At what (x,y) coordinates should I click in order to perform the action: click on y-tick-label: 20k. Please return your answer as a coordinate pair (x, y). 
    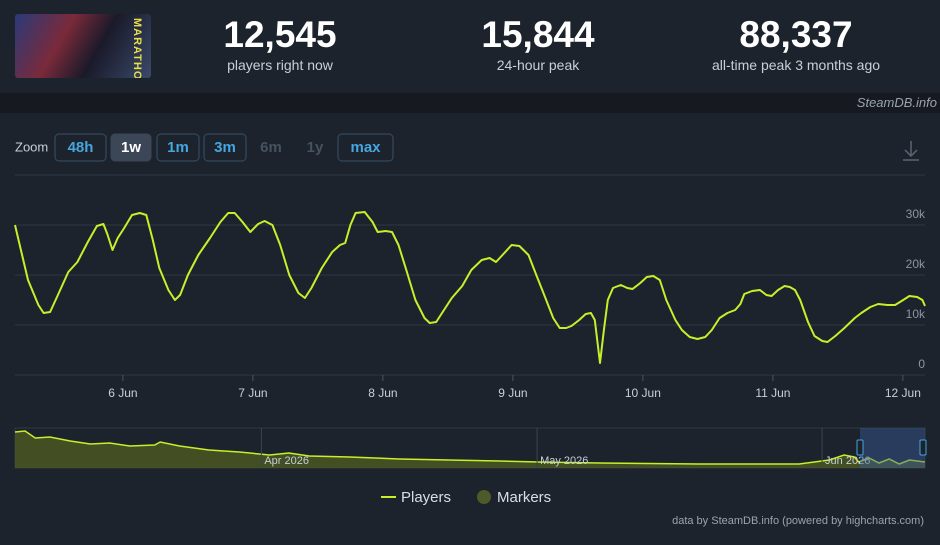
    Looking at the image, I should click on (916, 264).